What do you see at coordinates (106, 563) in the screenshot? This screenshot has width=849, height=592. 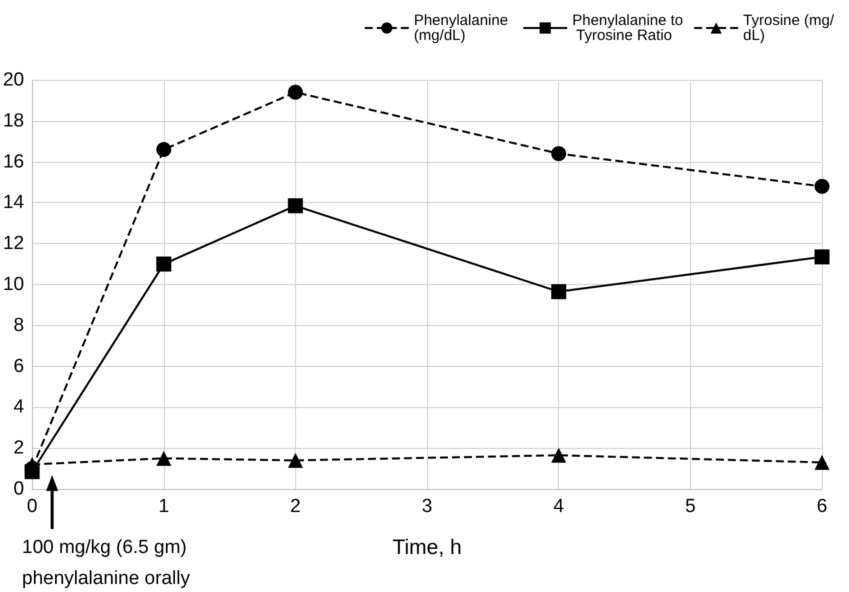 I see `text: 100 mg/kg (6.5 gm) phenylalanine orally` at bounding box center [106, 563].